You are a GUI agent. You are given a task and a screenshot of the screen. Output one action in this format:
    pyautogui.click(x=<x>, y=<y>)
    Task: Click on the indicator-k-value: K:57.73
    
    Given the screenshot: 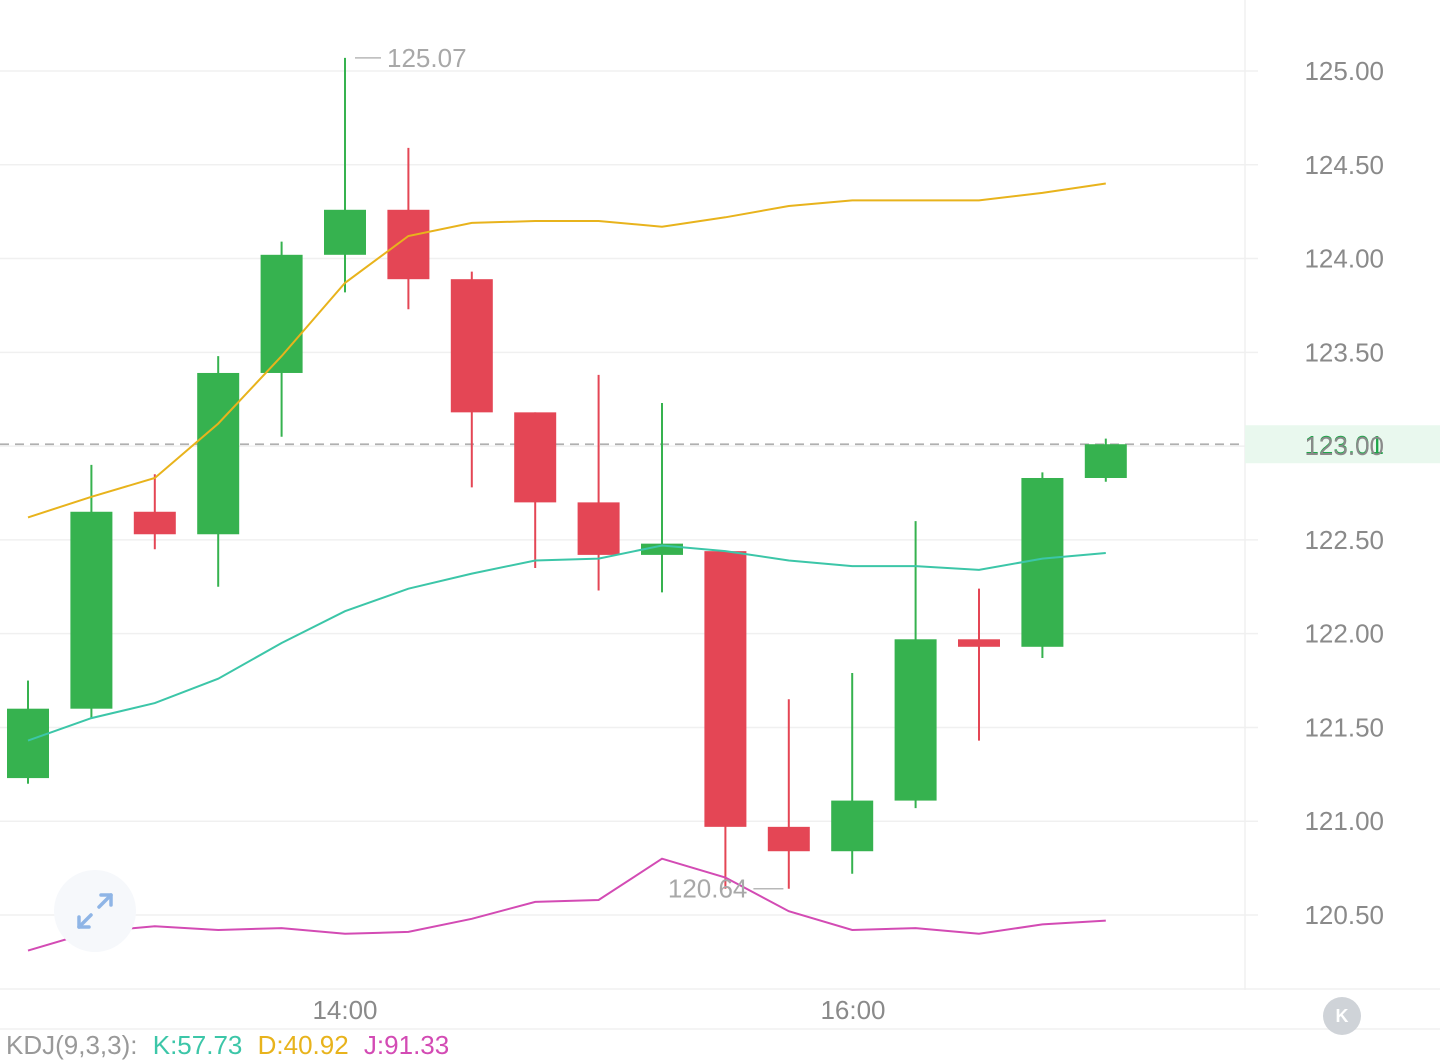 What is the action you would take?
    pyautogui.click(x=197, y=1045)
    